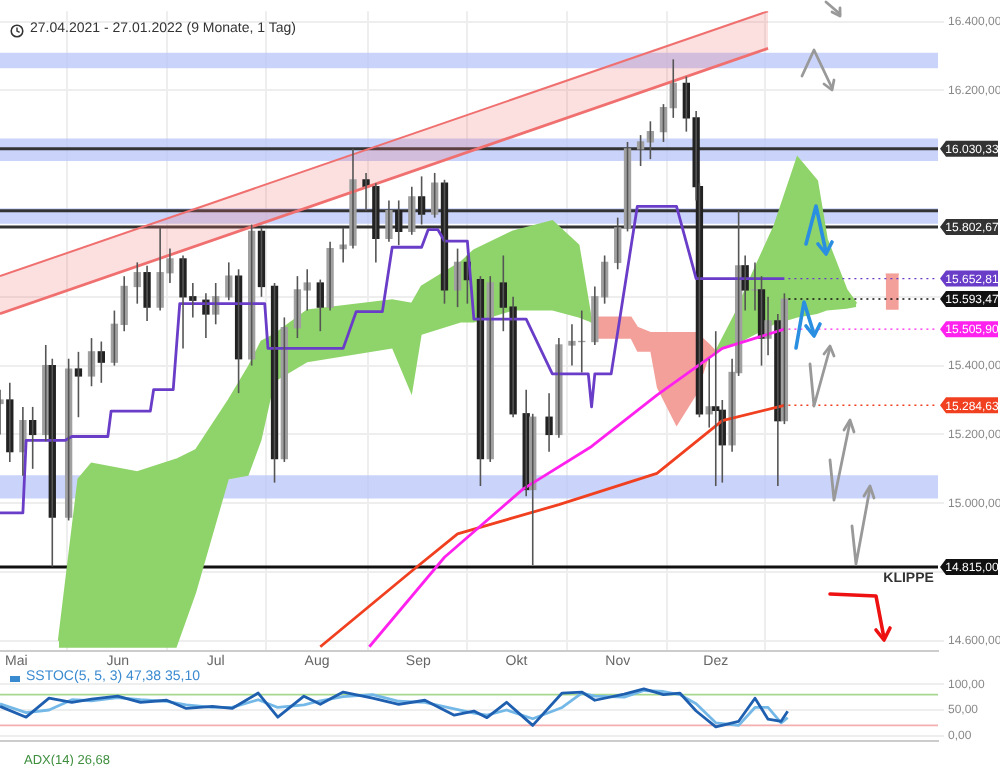 The height and width of the screenshot is (766, 1000). What do you see at coordinates (78, 385) in the screenshot?
I see `candlestick` at bounding box center [78, 385].